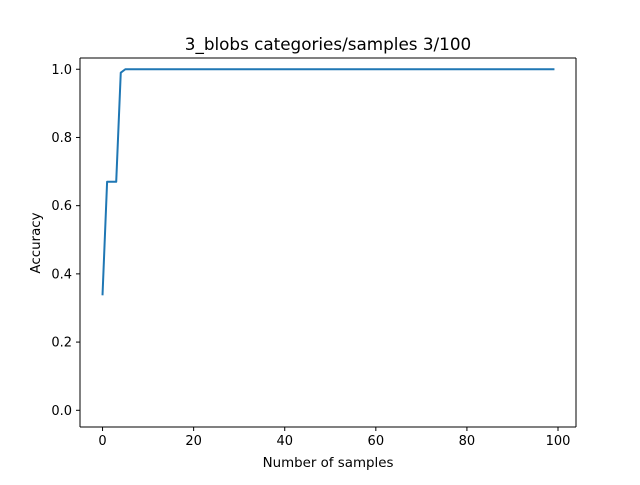  I want to click on x-tick-label: 60, so click(376, 441).